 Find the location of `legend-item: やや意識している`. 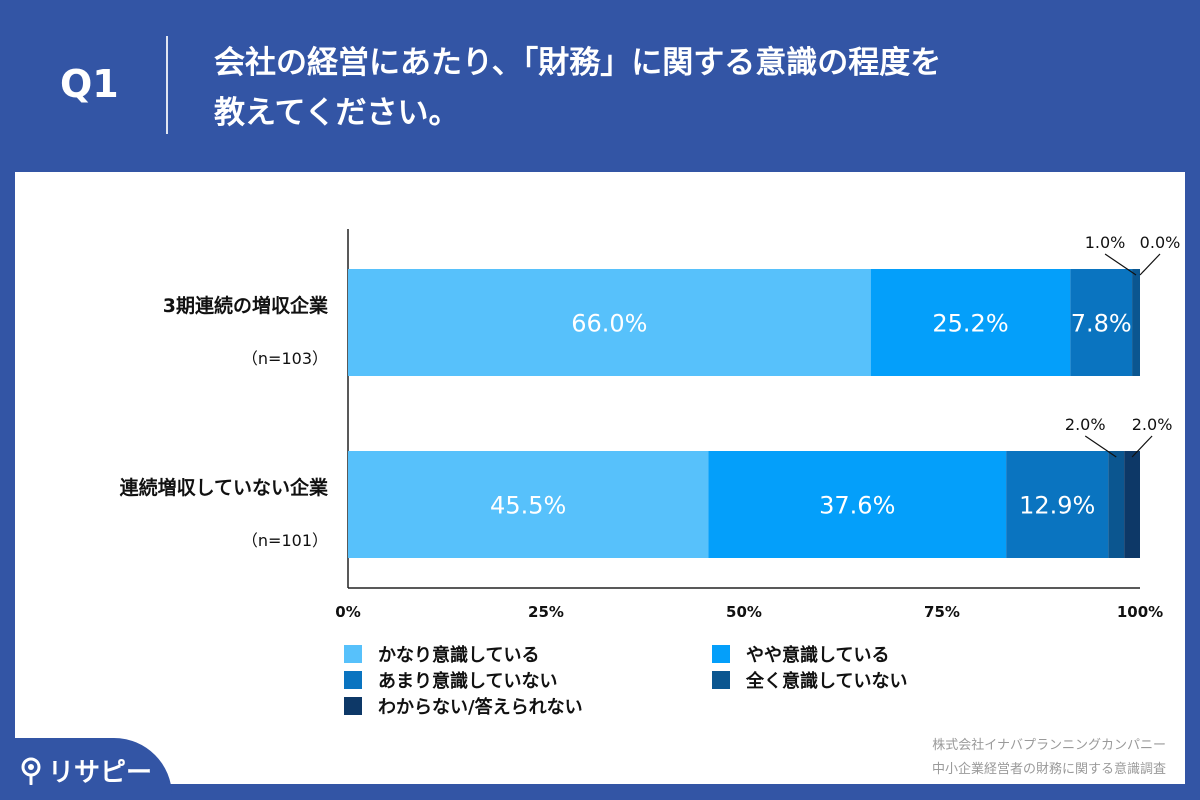

legend-item: やや意識している is located at coordinates (896, 654).